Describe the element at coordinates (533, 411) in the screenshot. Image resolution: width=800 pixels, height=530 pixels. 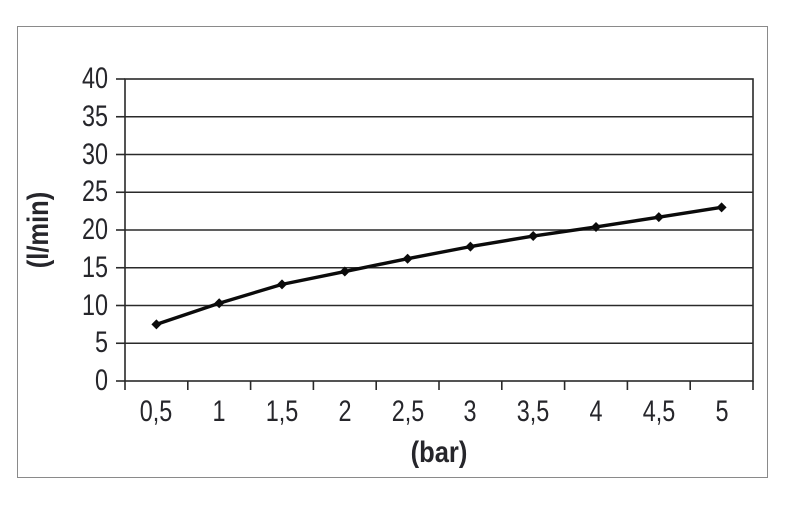
I see `x-tick-label-3,5: 3,5` at that location.